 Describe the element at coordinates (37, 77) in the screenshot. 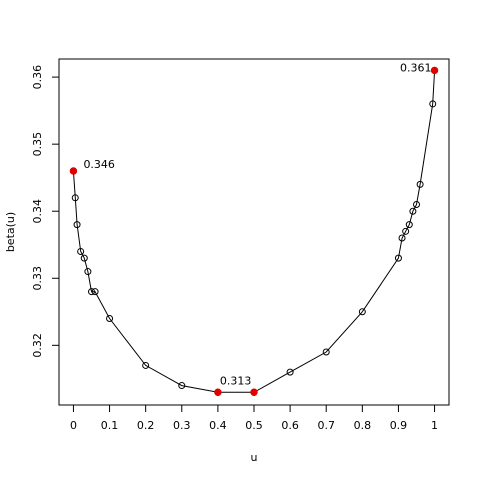

I see `y-tick-label: 0.36` at that location.